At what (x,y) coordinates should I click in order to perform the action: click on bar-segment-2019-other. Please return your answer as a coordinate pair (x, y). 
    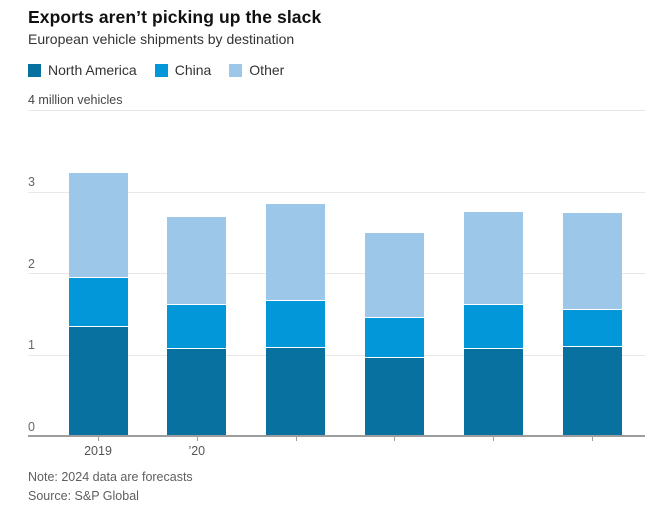
    Looking at the image, I should click on (98, 225).